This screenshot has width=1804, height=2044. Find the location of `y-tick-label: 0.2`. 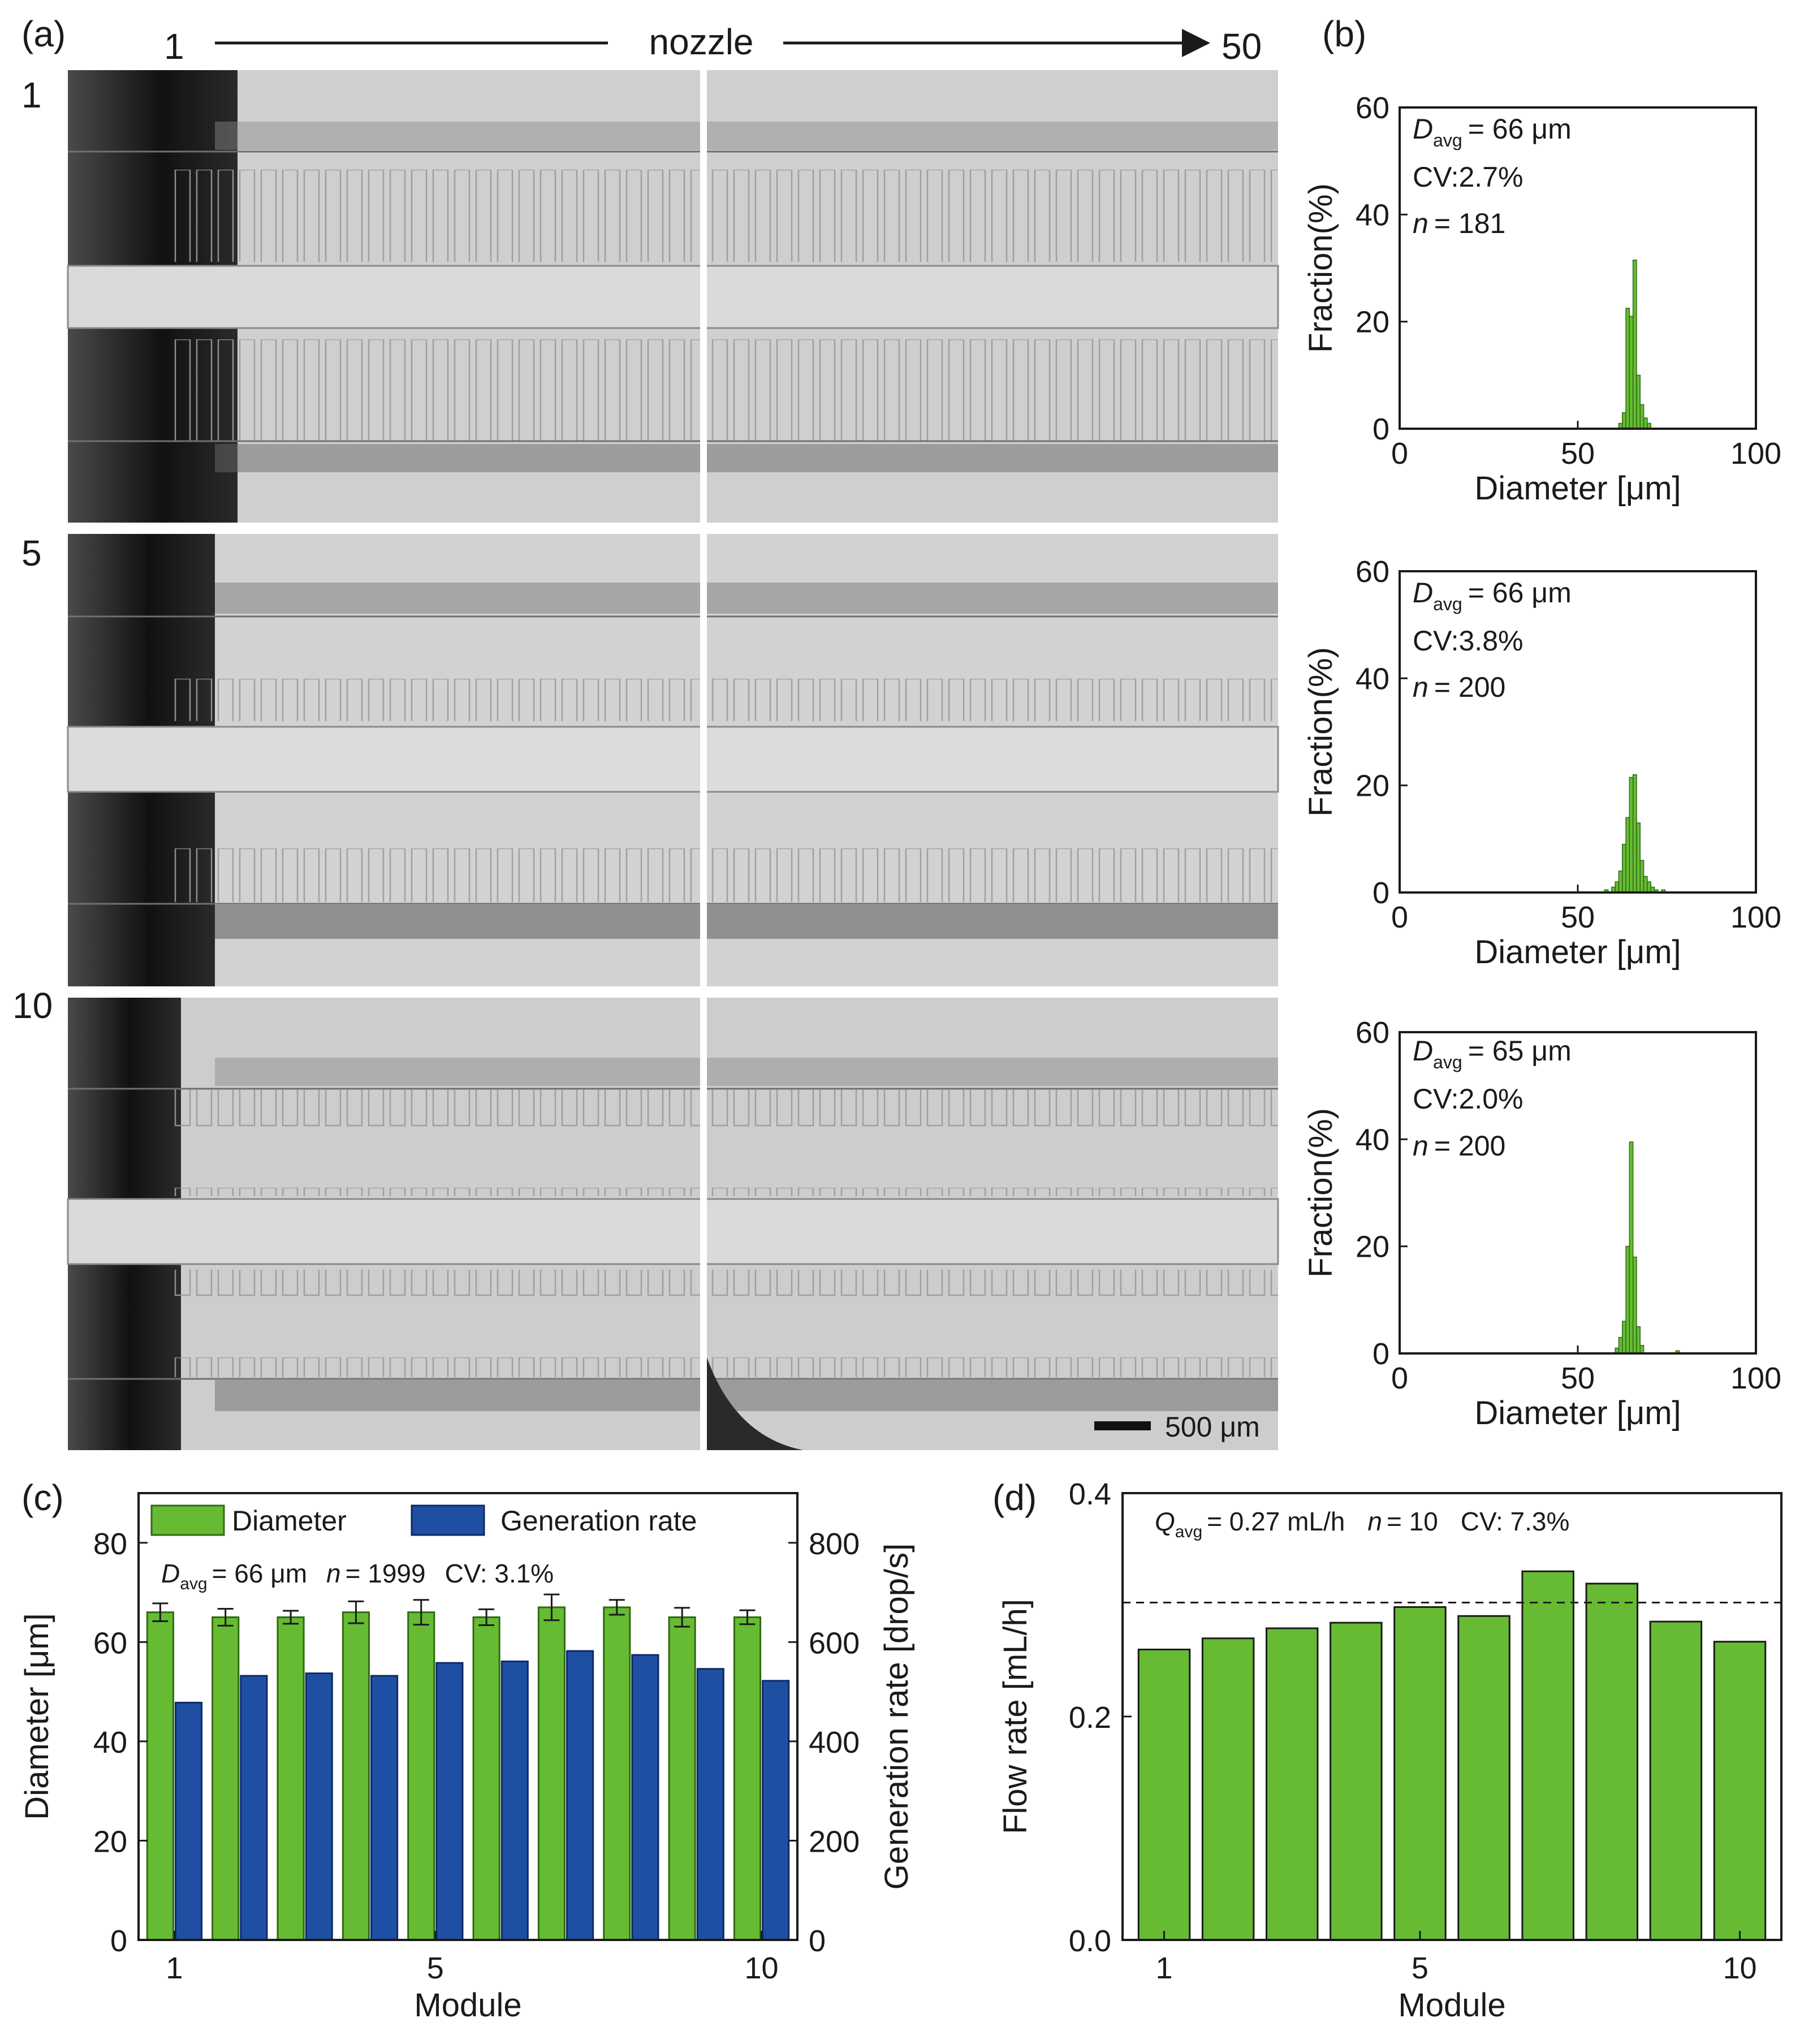

y-tick-label: 0.2 is located at coordinates (1090, 1718).